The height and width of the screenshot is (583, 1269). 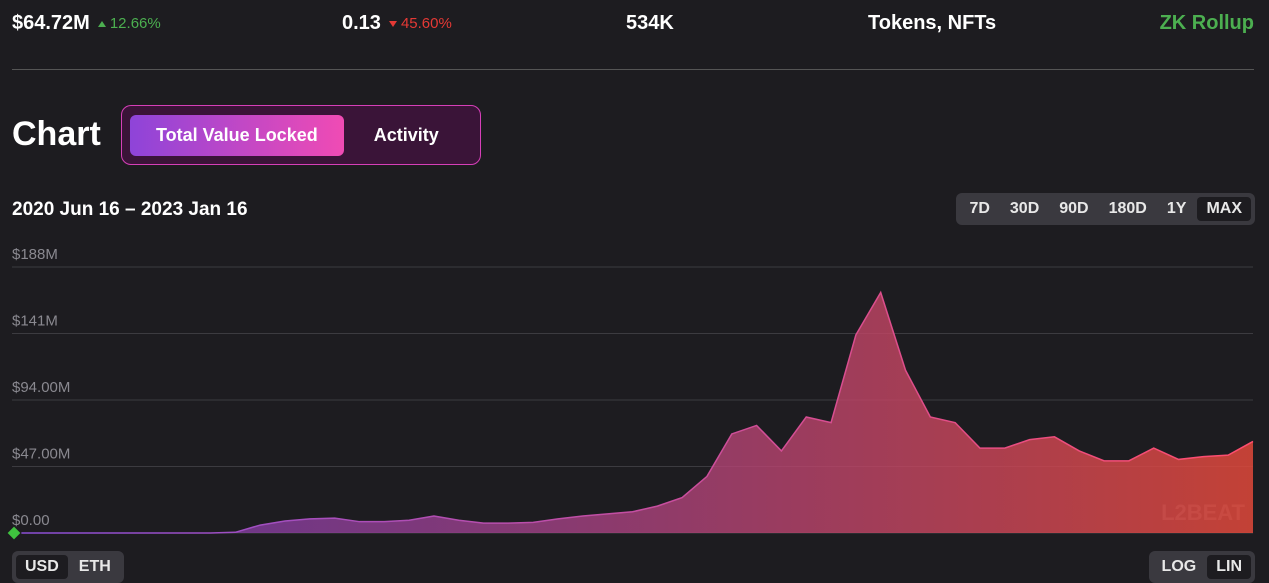 I want to click on y-tick-label: $47.00M, so click(x=41, y=454).